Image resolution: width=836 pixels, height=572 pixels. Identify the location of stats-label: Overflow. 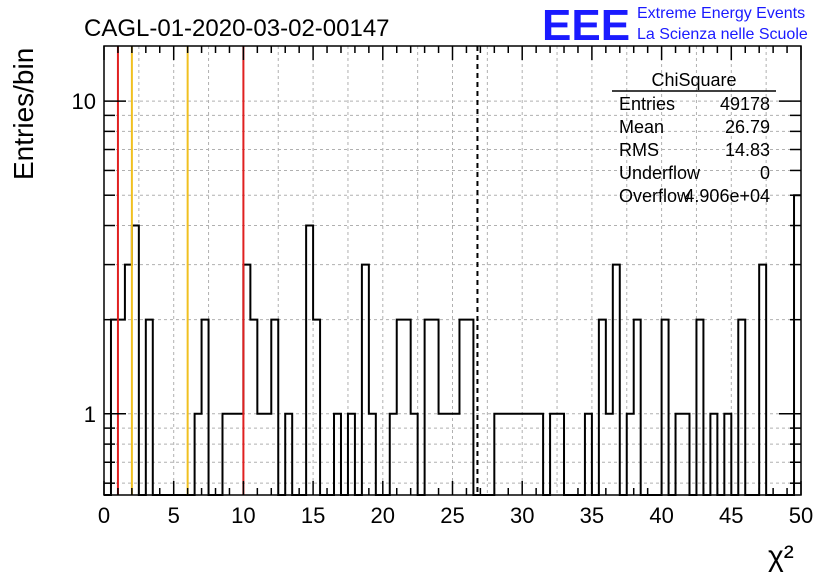
(655, 196).